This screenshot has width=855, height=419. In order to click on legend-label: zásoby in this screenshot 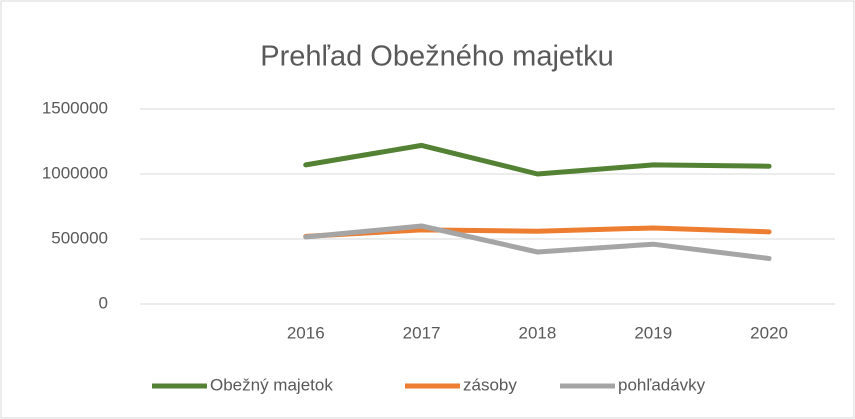, I will do `click(490, 384)`.